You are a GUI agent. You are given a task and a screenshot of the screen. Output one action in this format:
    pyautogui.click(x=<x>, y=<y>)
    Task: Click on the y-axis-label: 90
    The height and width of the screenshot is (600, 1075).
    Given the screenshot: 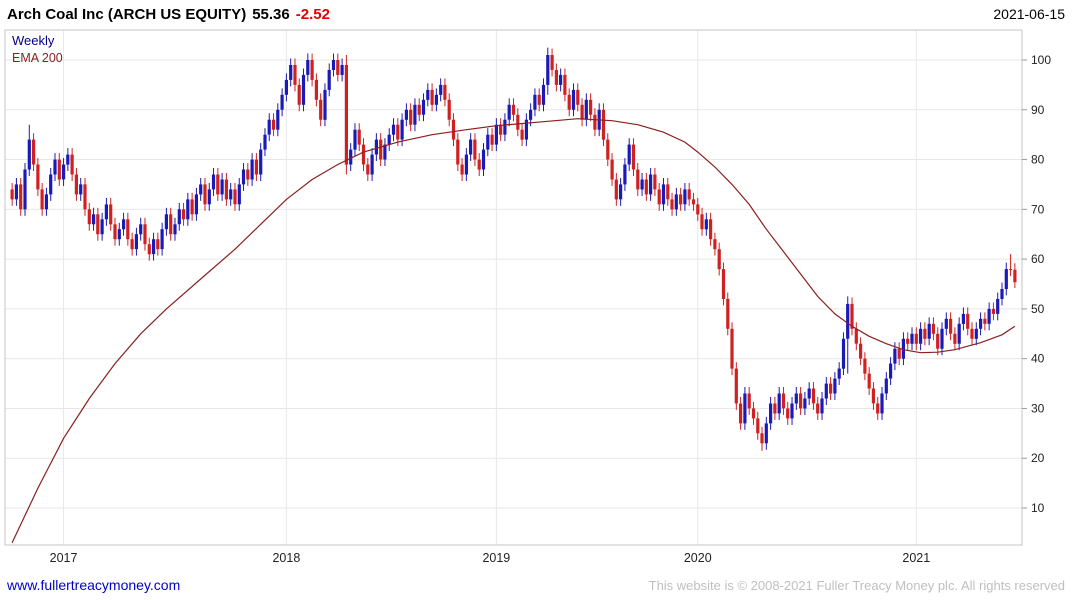 What is the action you would take?
    pyautogui.click(x=1038, y=110)
    